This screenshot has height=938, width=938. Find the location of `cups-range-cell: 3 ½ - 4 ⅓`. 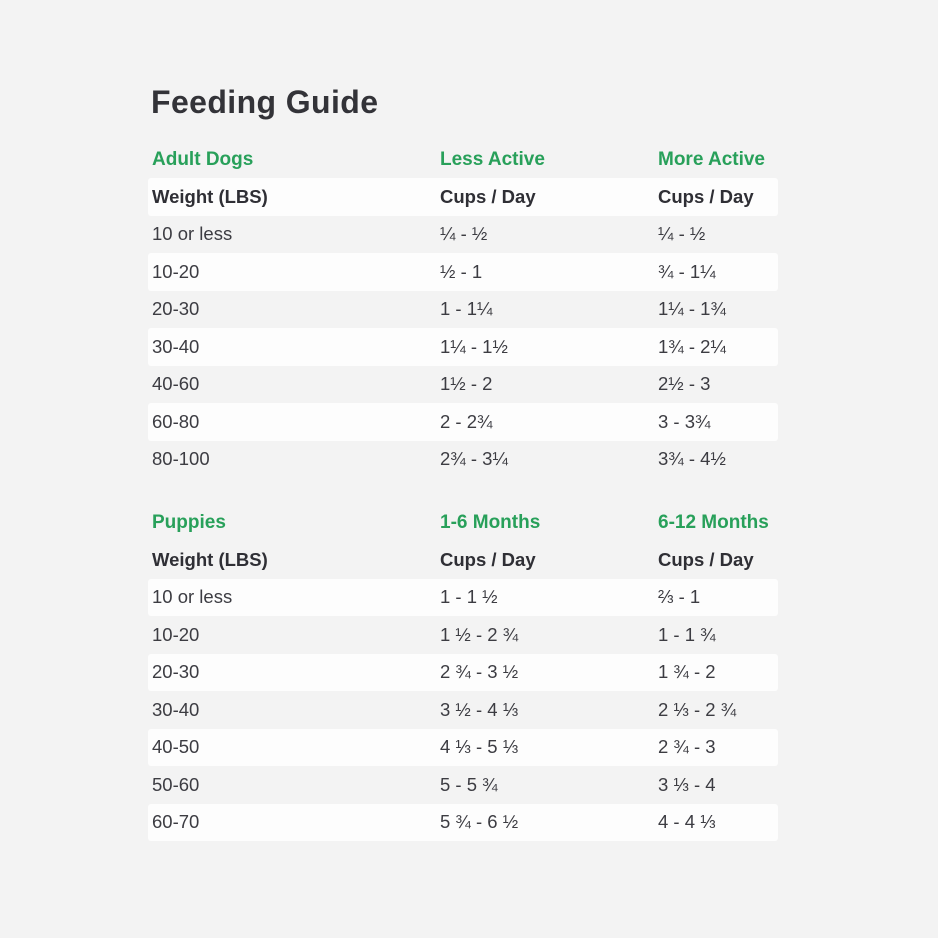

cups-range-cell: 3 ½ - 4 ⅓ is located at coordinates (479, 709).